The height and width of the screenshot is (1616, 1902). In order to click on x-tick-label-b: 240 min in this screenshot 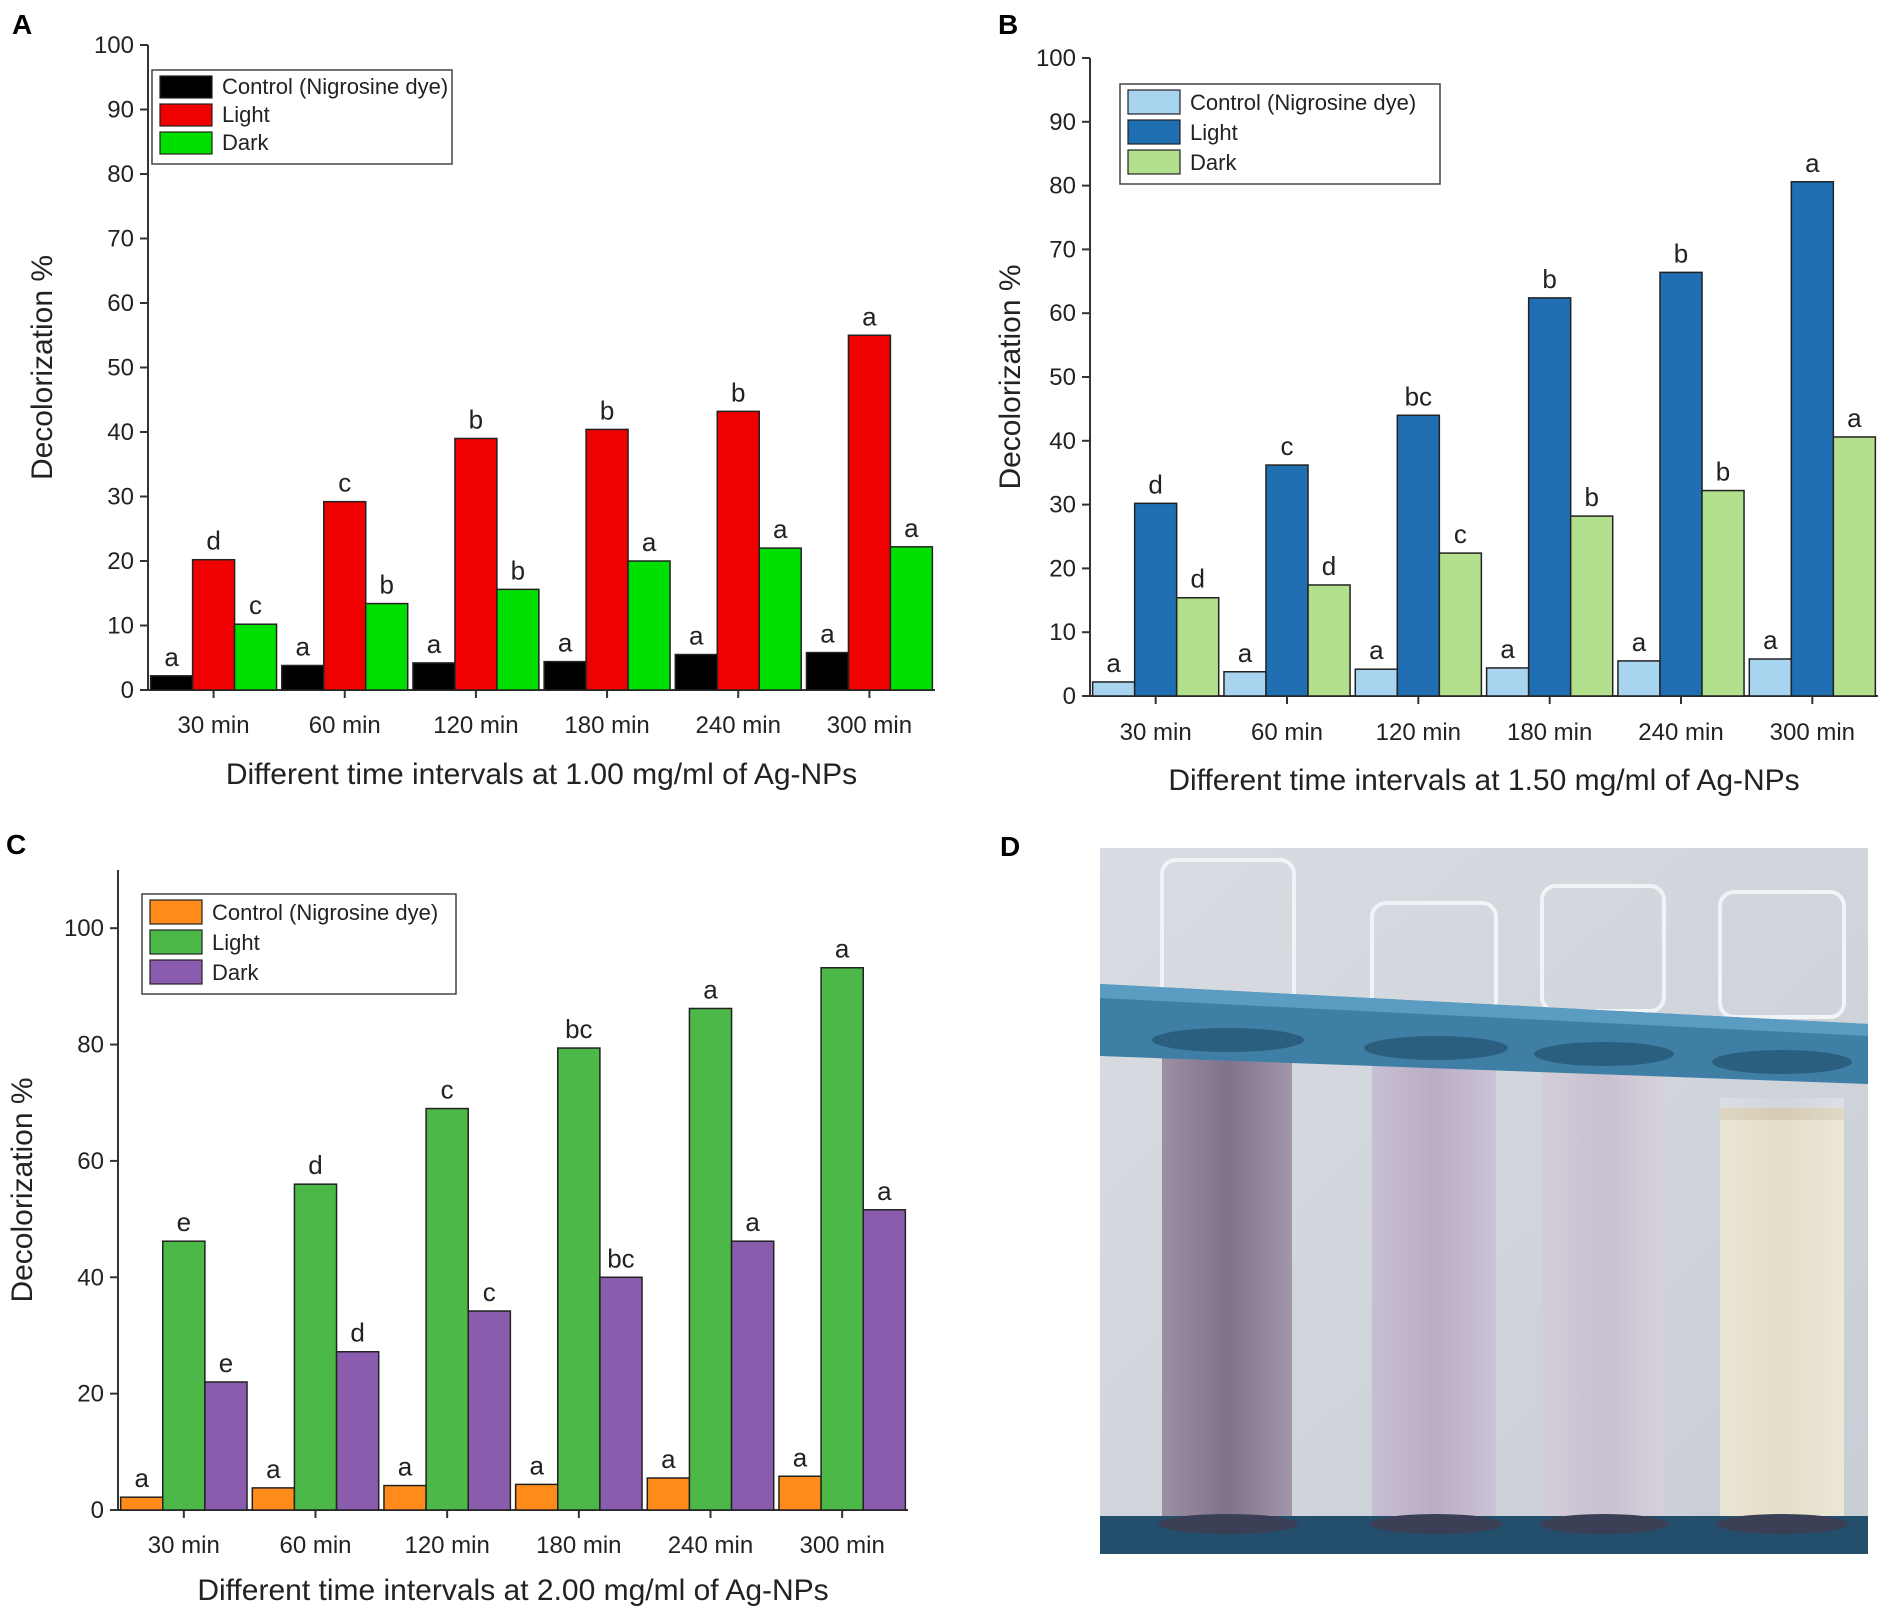, I will do `click(1680, 732)`.